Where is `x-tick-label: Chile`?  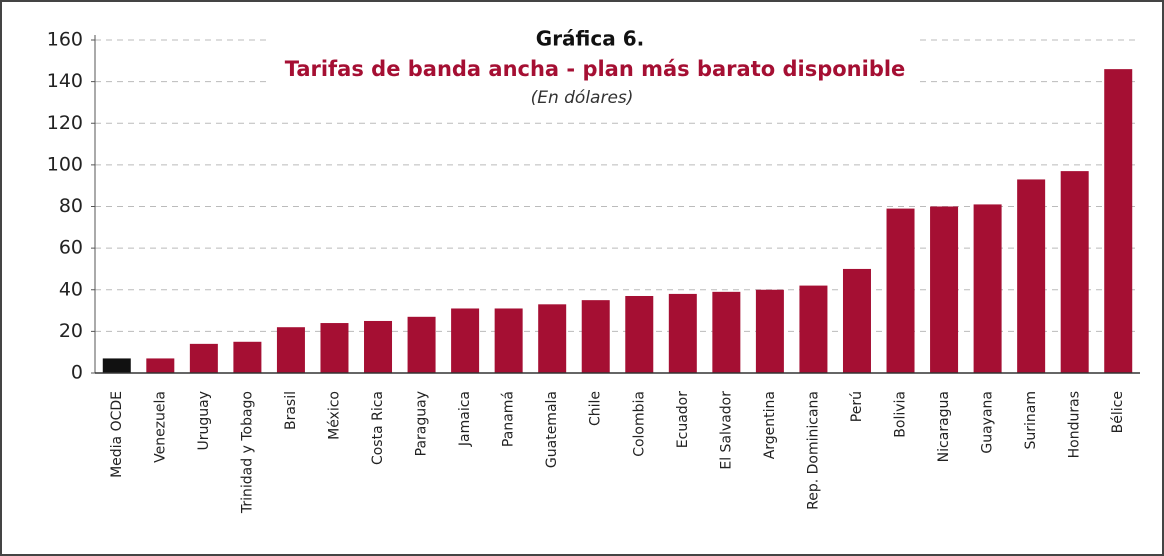 x-tick-label: Chile is located at coordinates (596, 408).